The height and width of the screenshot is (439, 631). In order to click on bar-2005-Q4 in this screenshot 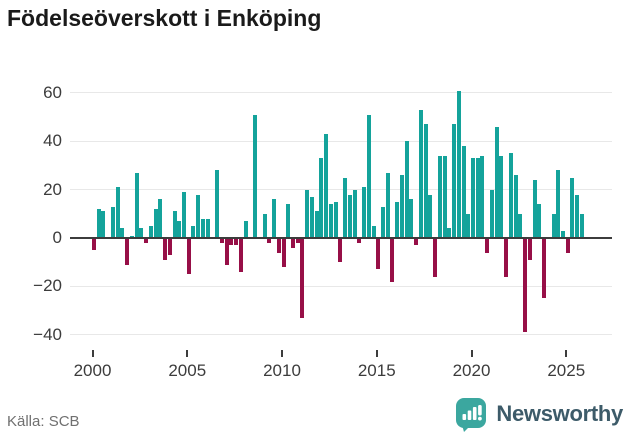, I will do `click(202, 228)`.